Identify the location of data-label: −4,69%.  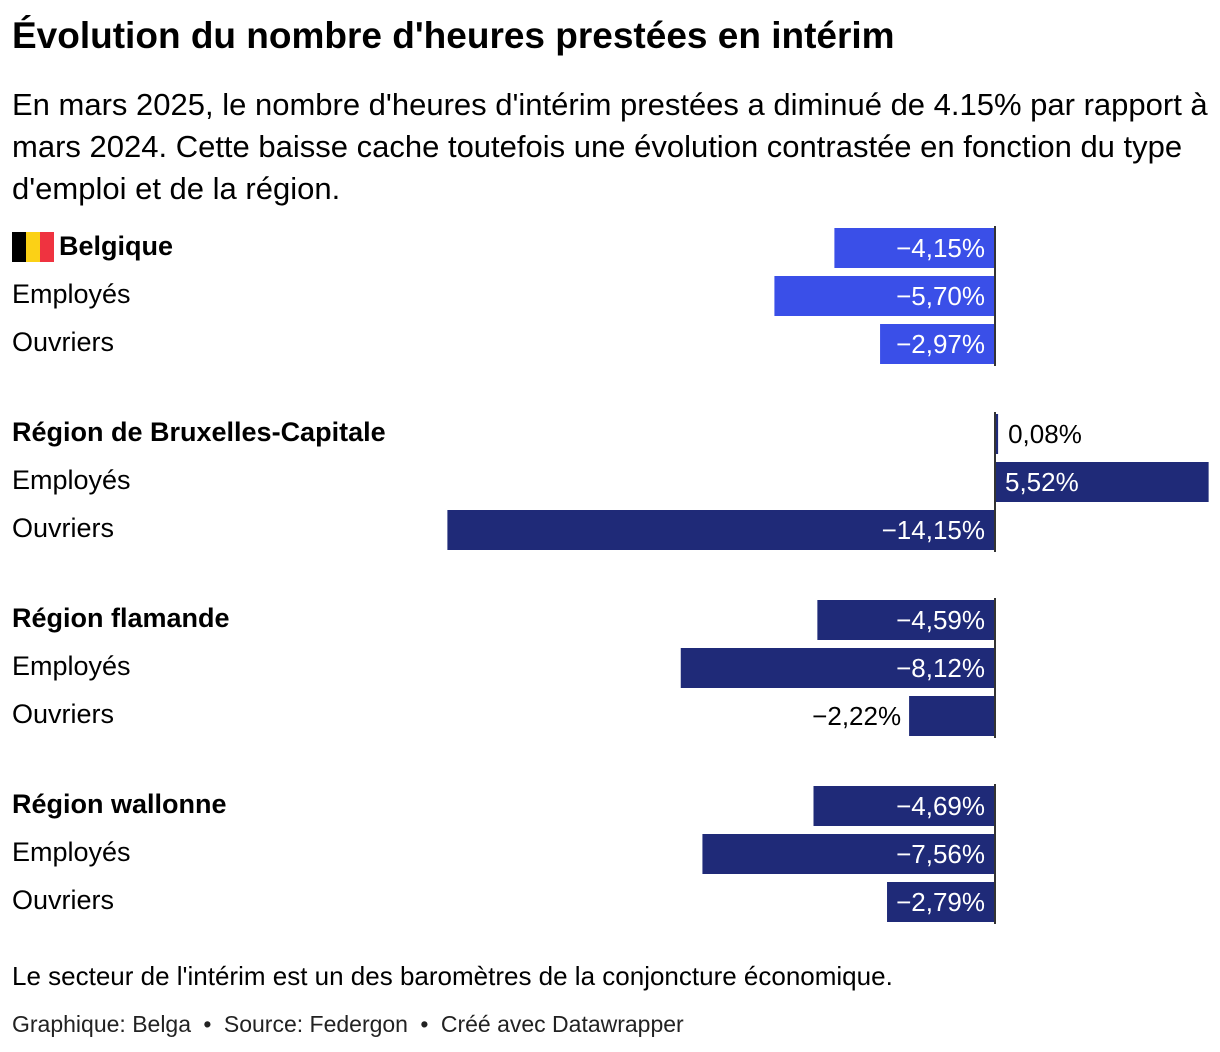
(940, 806).